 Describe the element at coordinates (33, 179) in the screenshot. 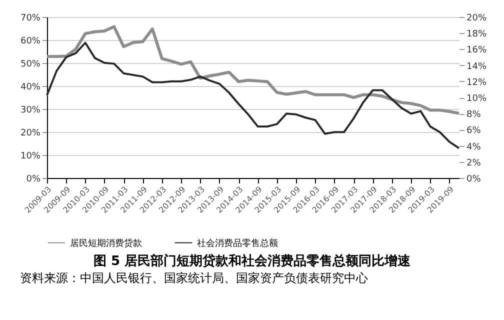

I see `y-tick-label: 0%` at that location.